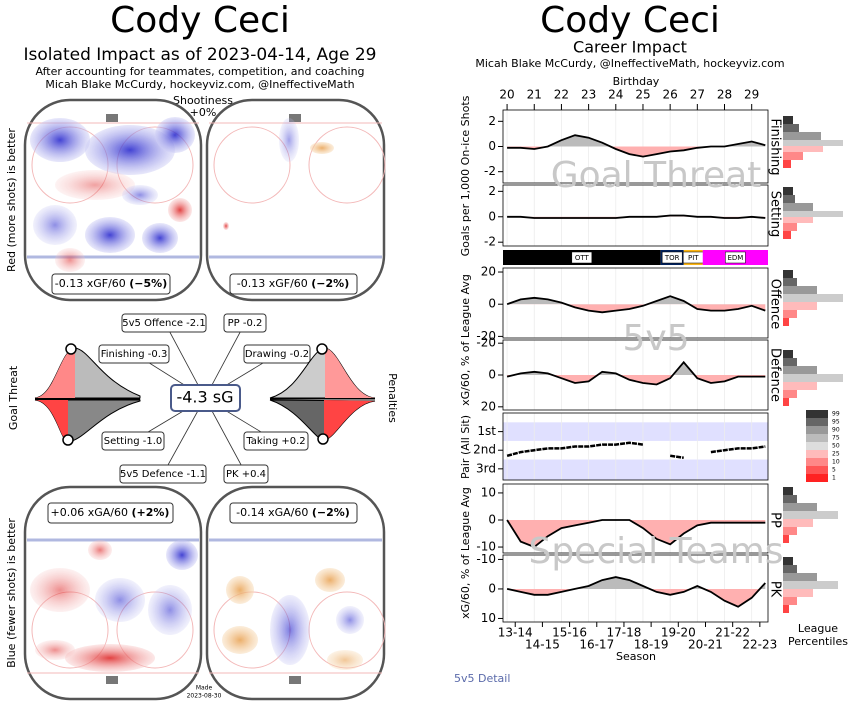 The image size is (860, 716). I want to click on goal-threat-label: Goal Threat, so click(13, 397).